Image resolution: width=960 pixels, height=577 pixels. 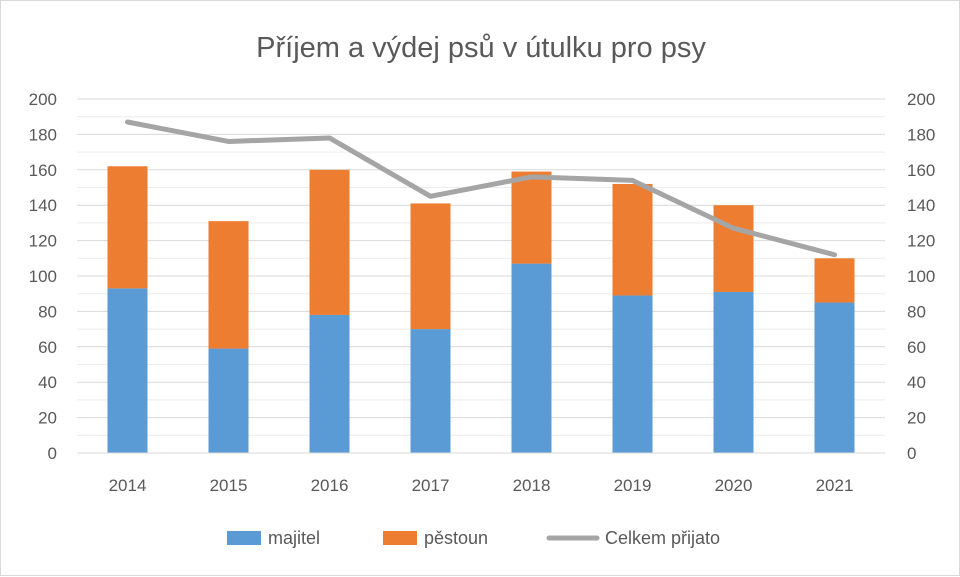 What do you see at coordinates (921, 205) in the screenshot?
I see `y2-tick-label: 140` at bounding box center [921, 205].